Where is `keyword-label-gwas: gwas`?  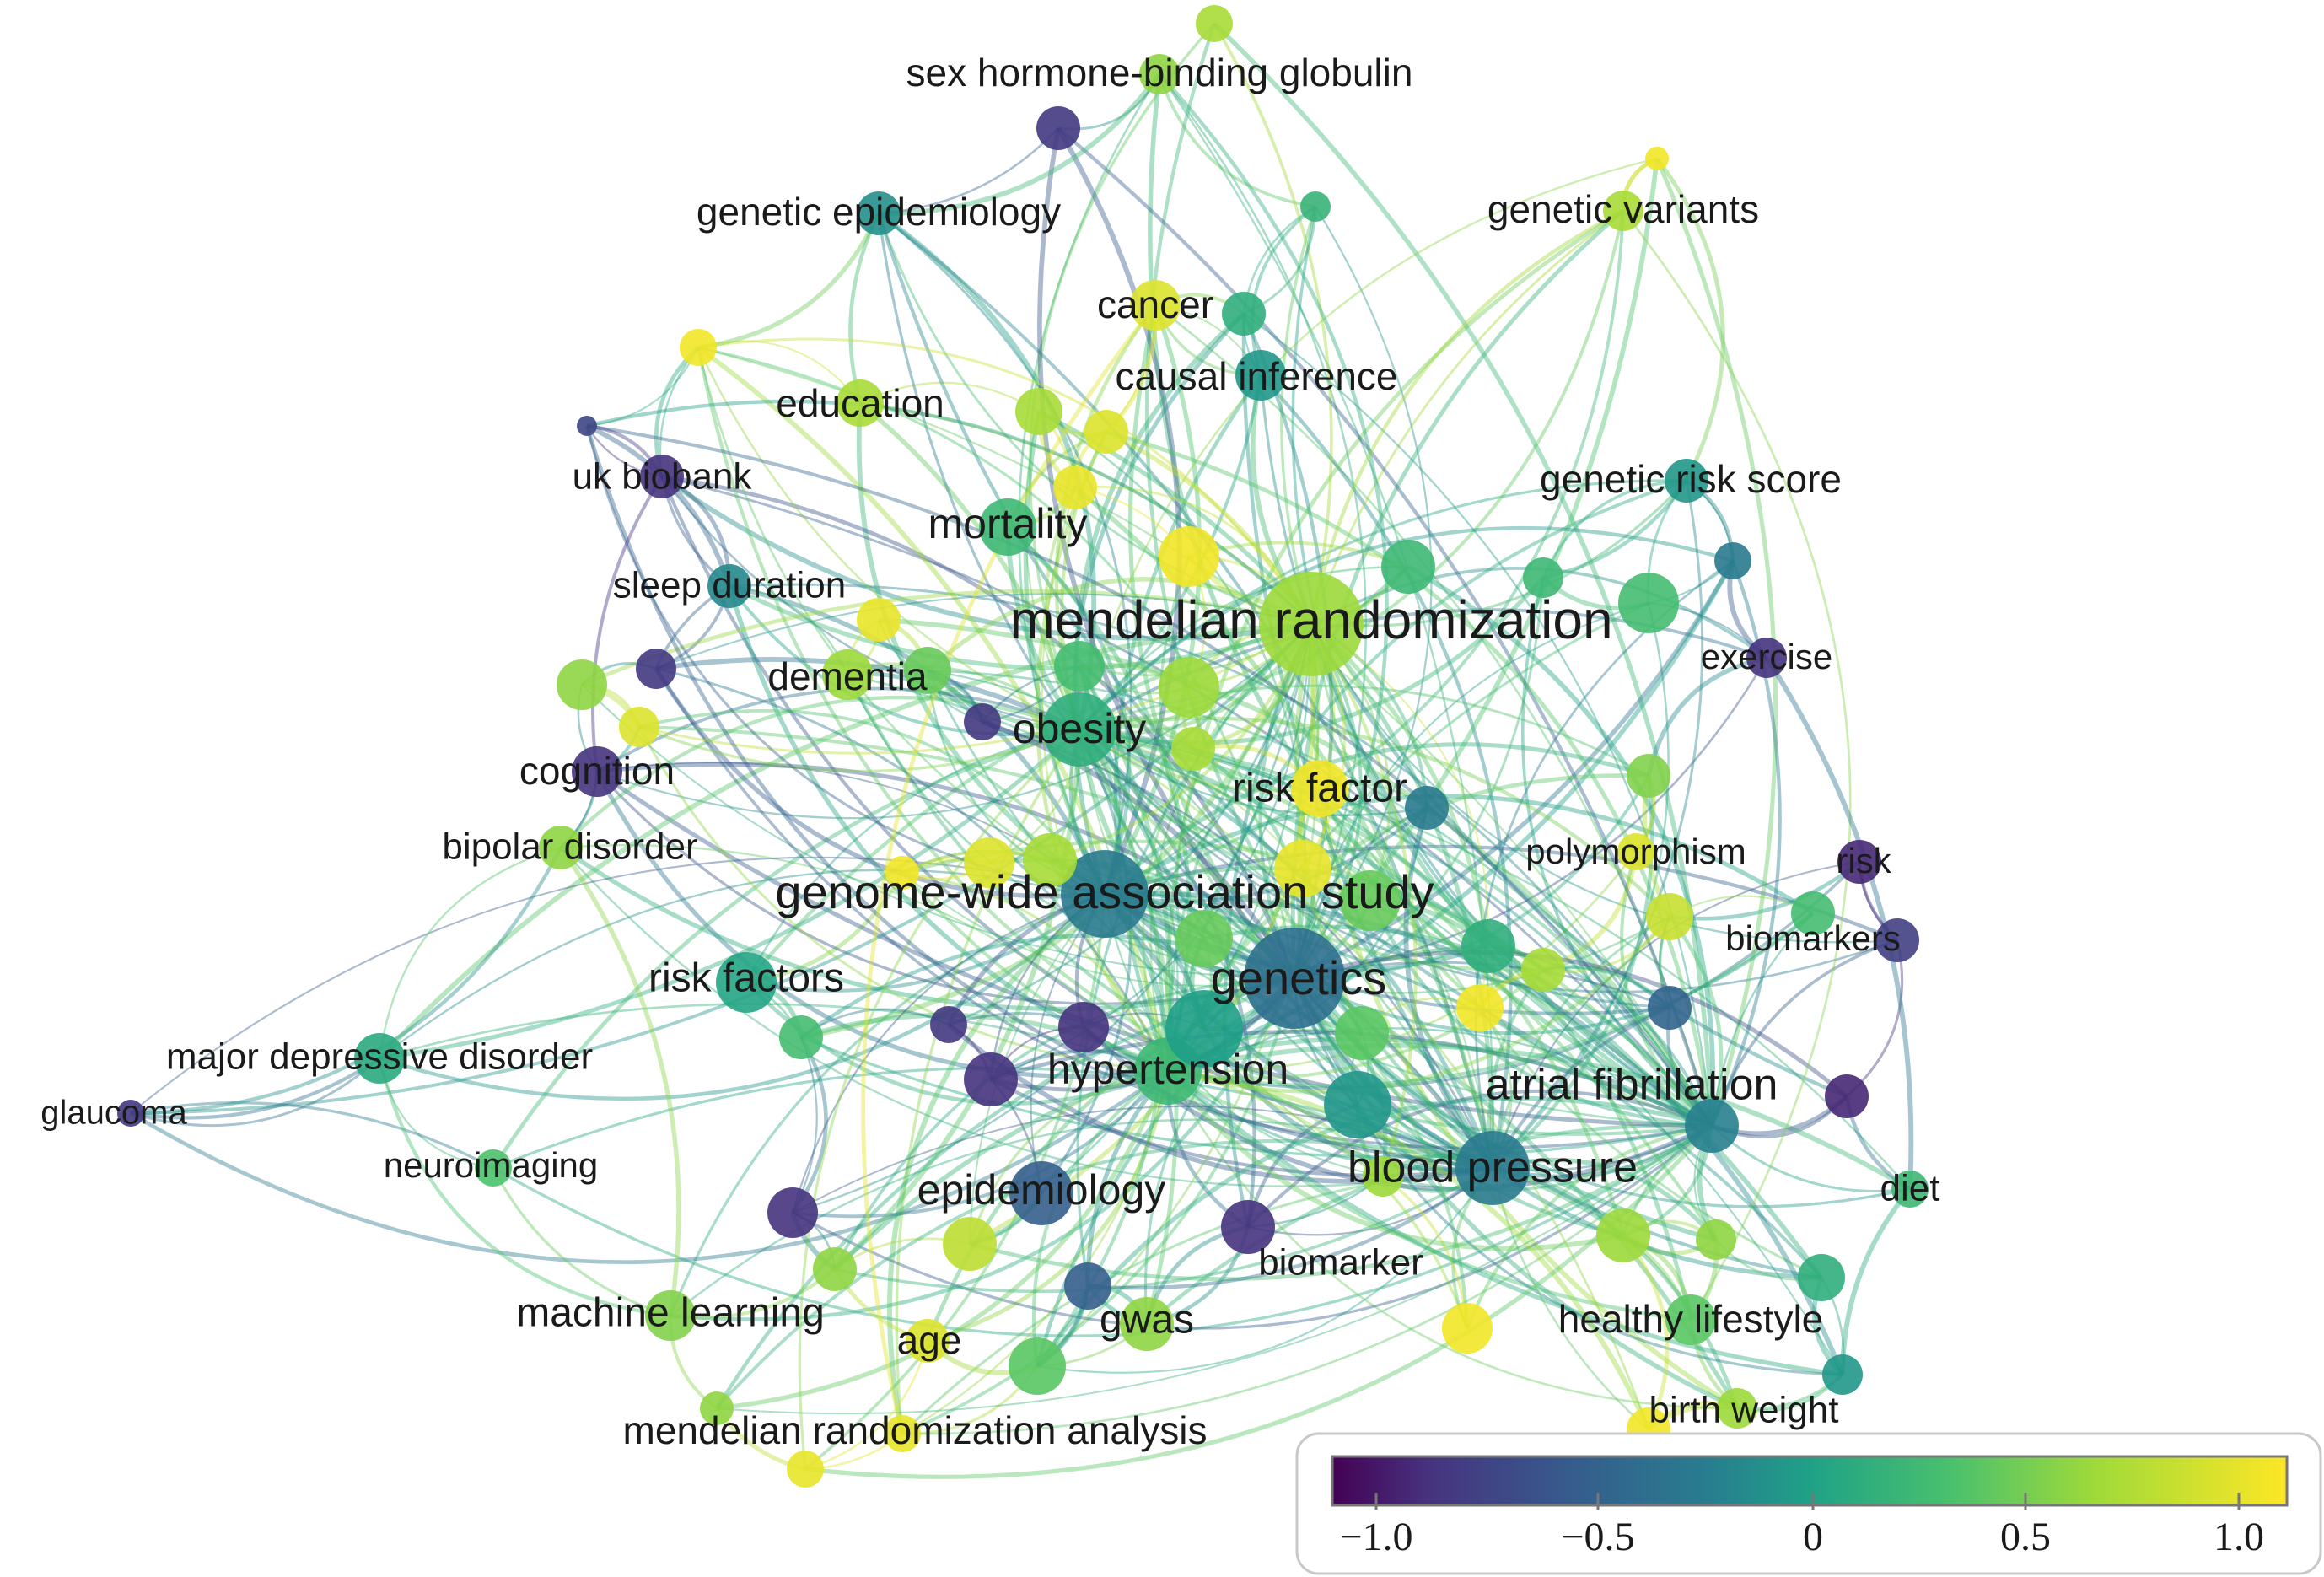 keyword-label-gwas: gwas is located at coordinates (1147, 1320).